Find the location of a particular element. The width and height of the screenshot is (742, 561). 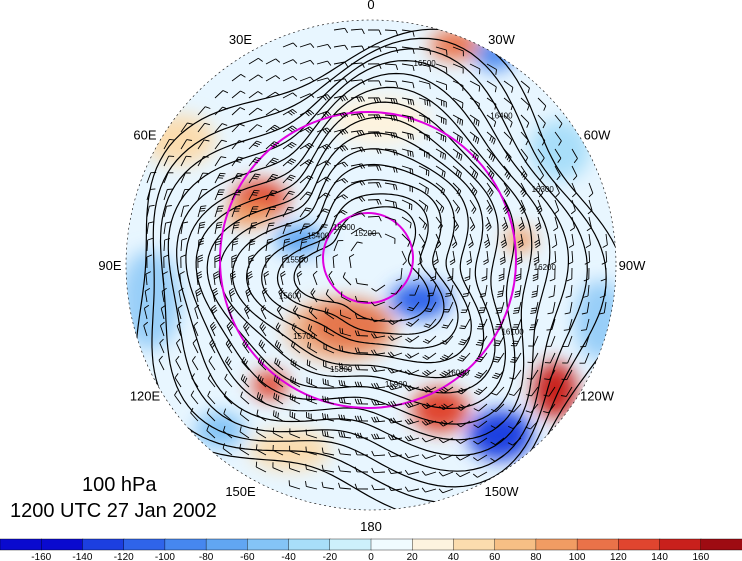

valid-time-label: 1200 UTC 27 Jan 2002 is located at coordinates (113, 511).